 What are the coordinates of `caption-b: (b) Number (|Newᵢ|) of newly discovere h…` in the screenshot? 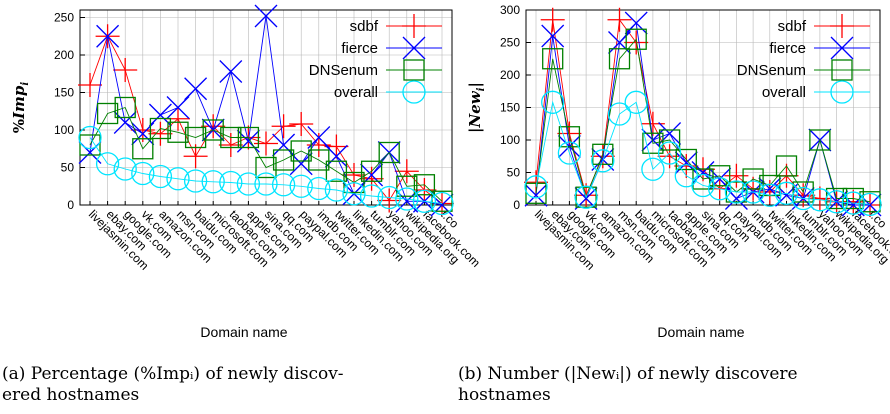 It's located at (674, 385).